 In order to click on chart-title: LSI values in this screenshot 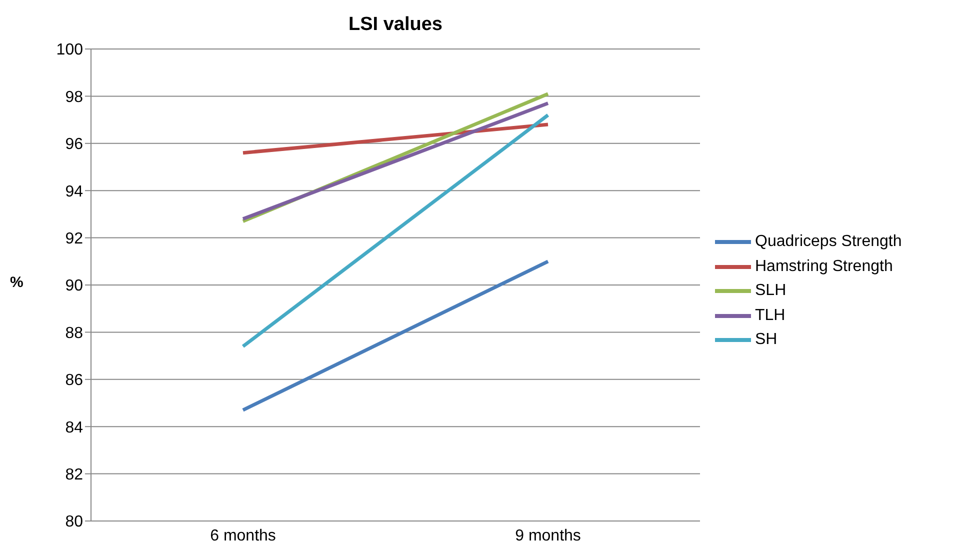, I will do `click(396, 25)`.